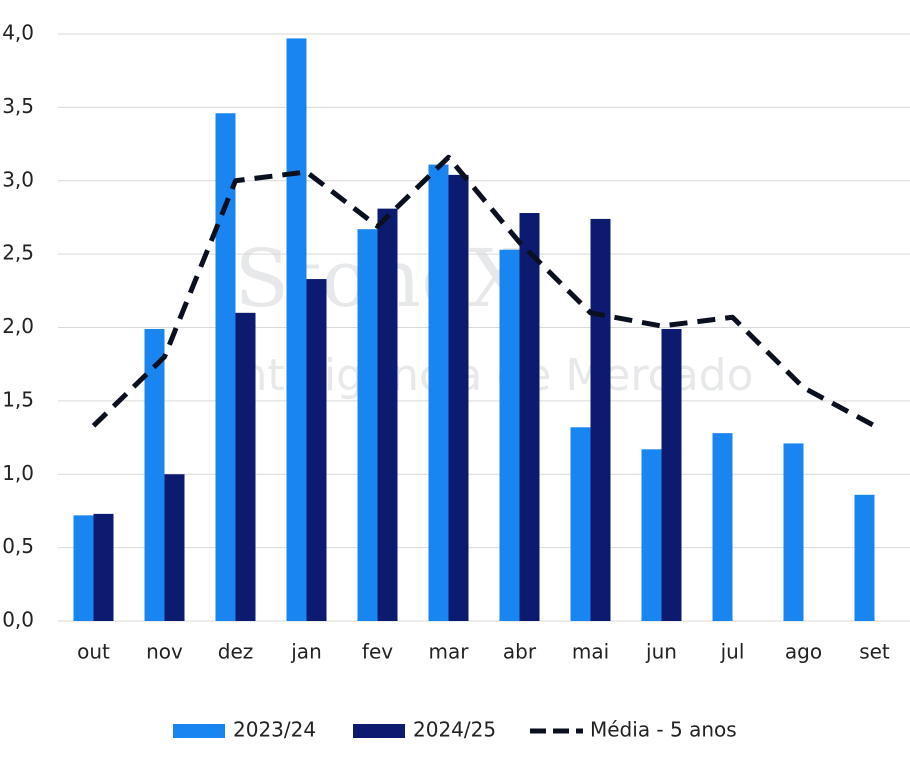 The width and height of the screenshot is (910, 765). I want to click on y-tick-label: 2,5, so click(18, 253).